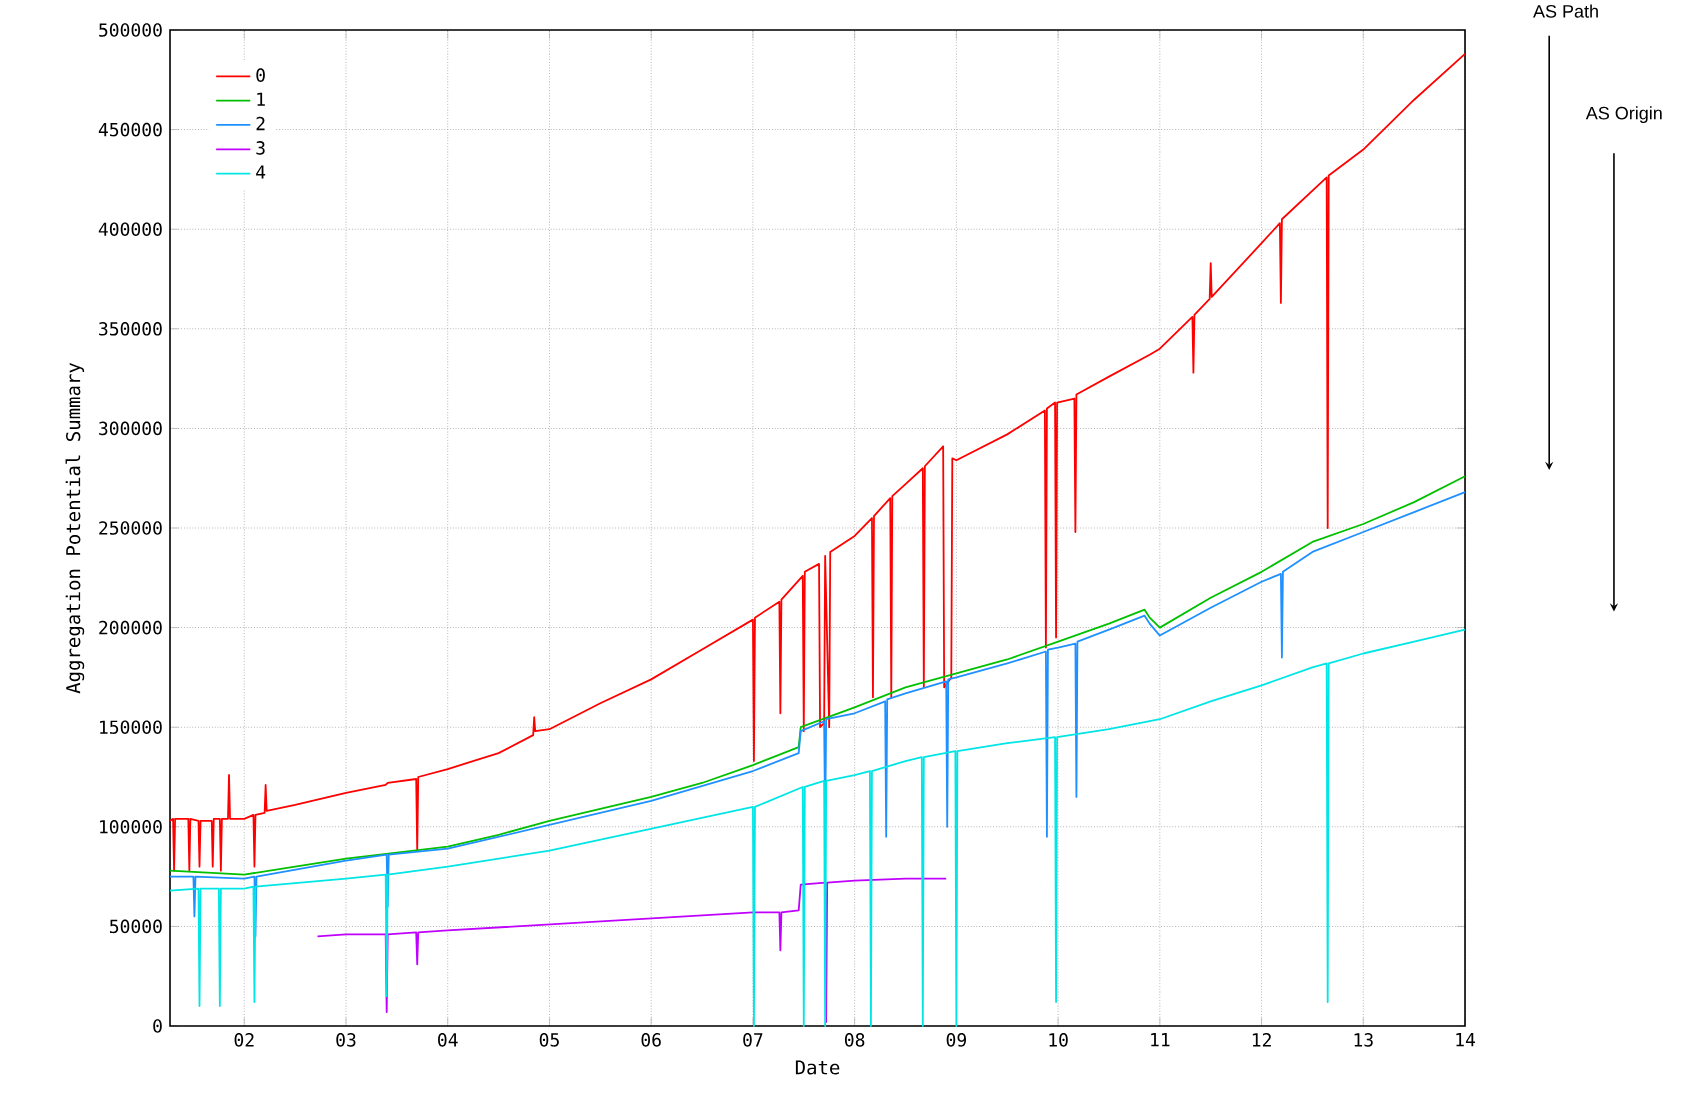 This screenshot has height=1110, width=1689. Describe the element at coordinates (448, 1040) in the screenshot. I see `x-tick-label: 04` at that location.